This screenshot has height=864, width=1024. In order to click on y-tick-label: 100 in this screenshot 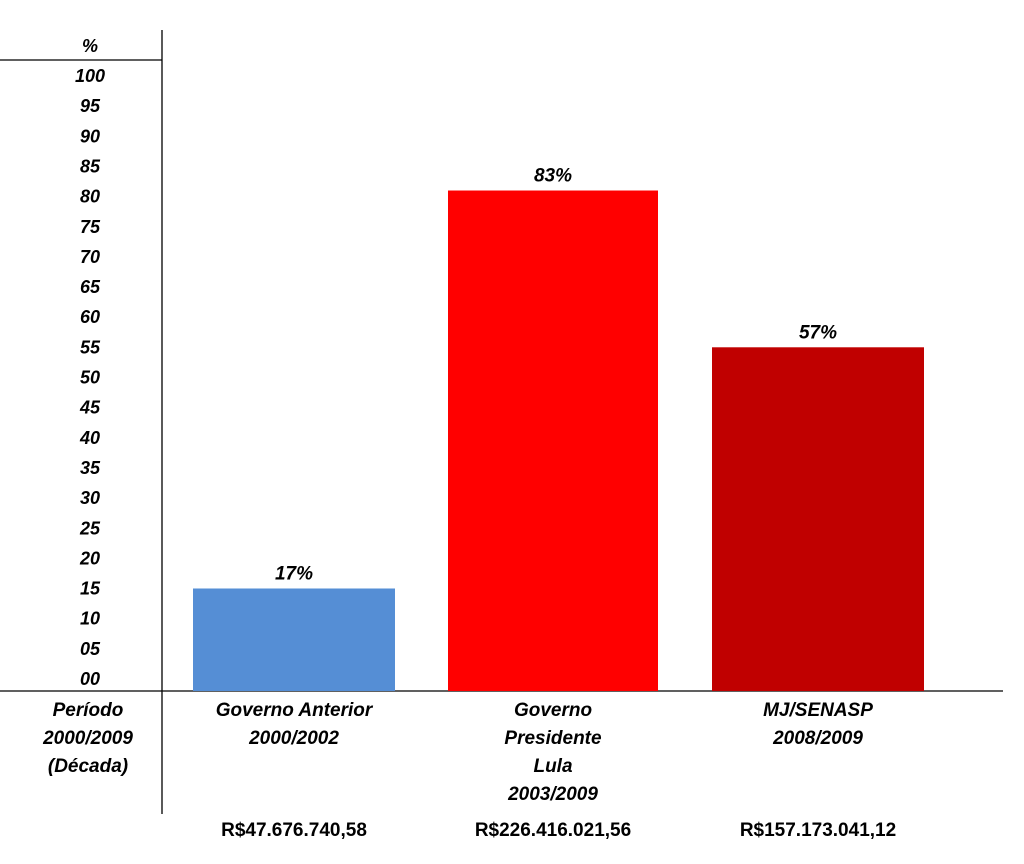, I will do `click(90, 76)`.